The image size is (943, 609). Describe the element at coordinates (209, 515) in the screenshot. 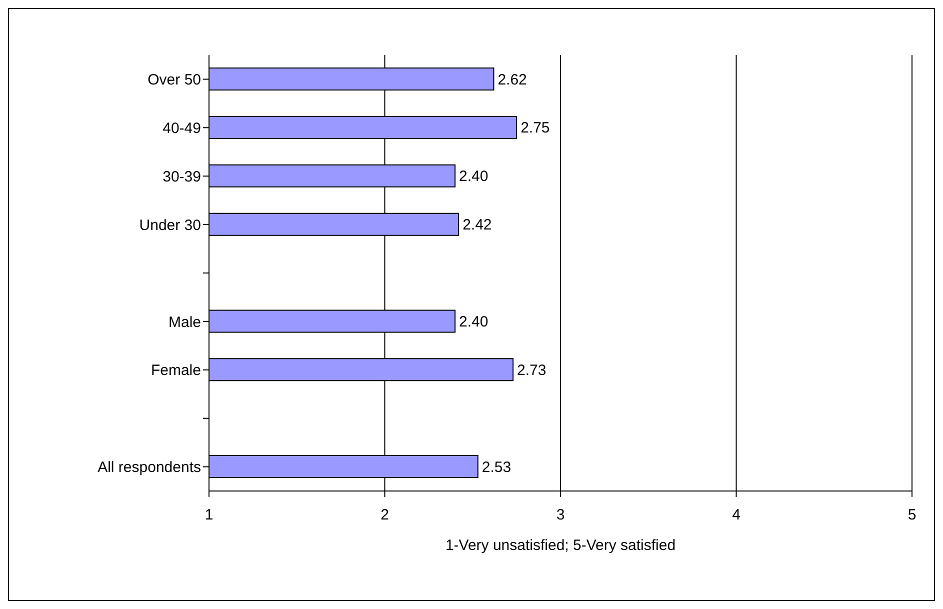

I see `x-tick-label: 1` at that location.